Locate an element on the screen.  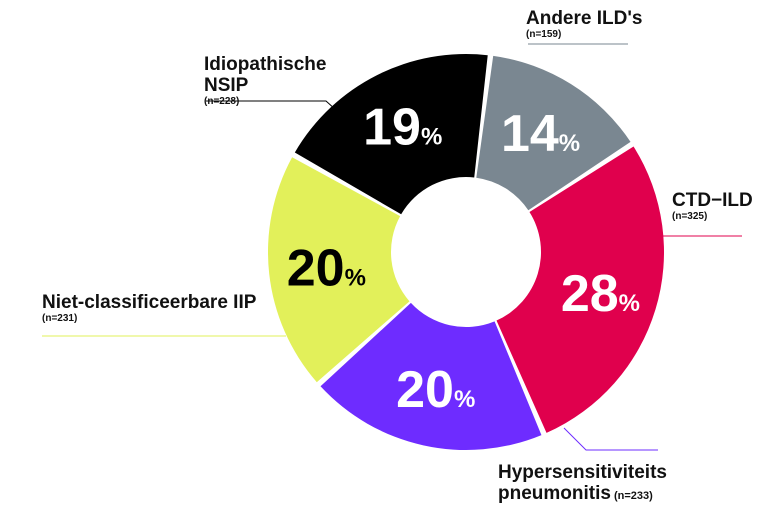
pct-label-niet-classificeerbare: 20% is located at coordinates (326, 268).